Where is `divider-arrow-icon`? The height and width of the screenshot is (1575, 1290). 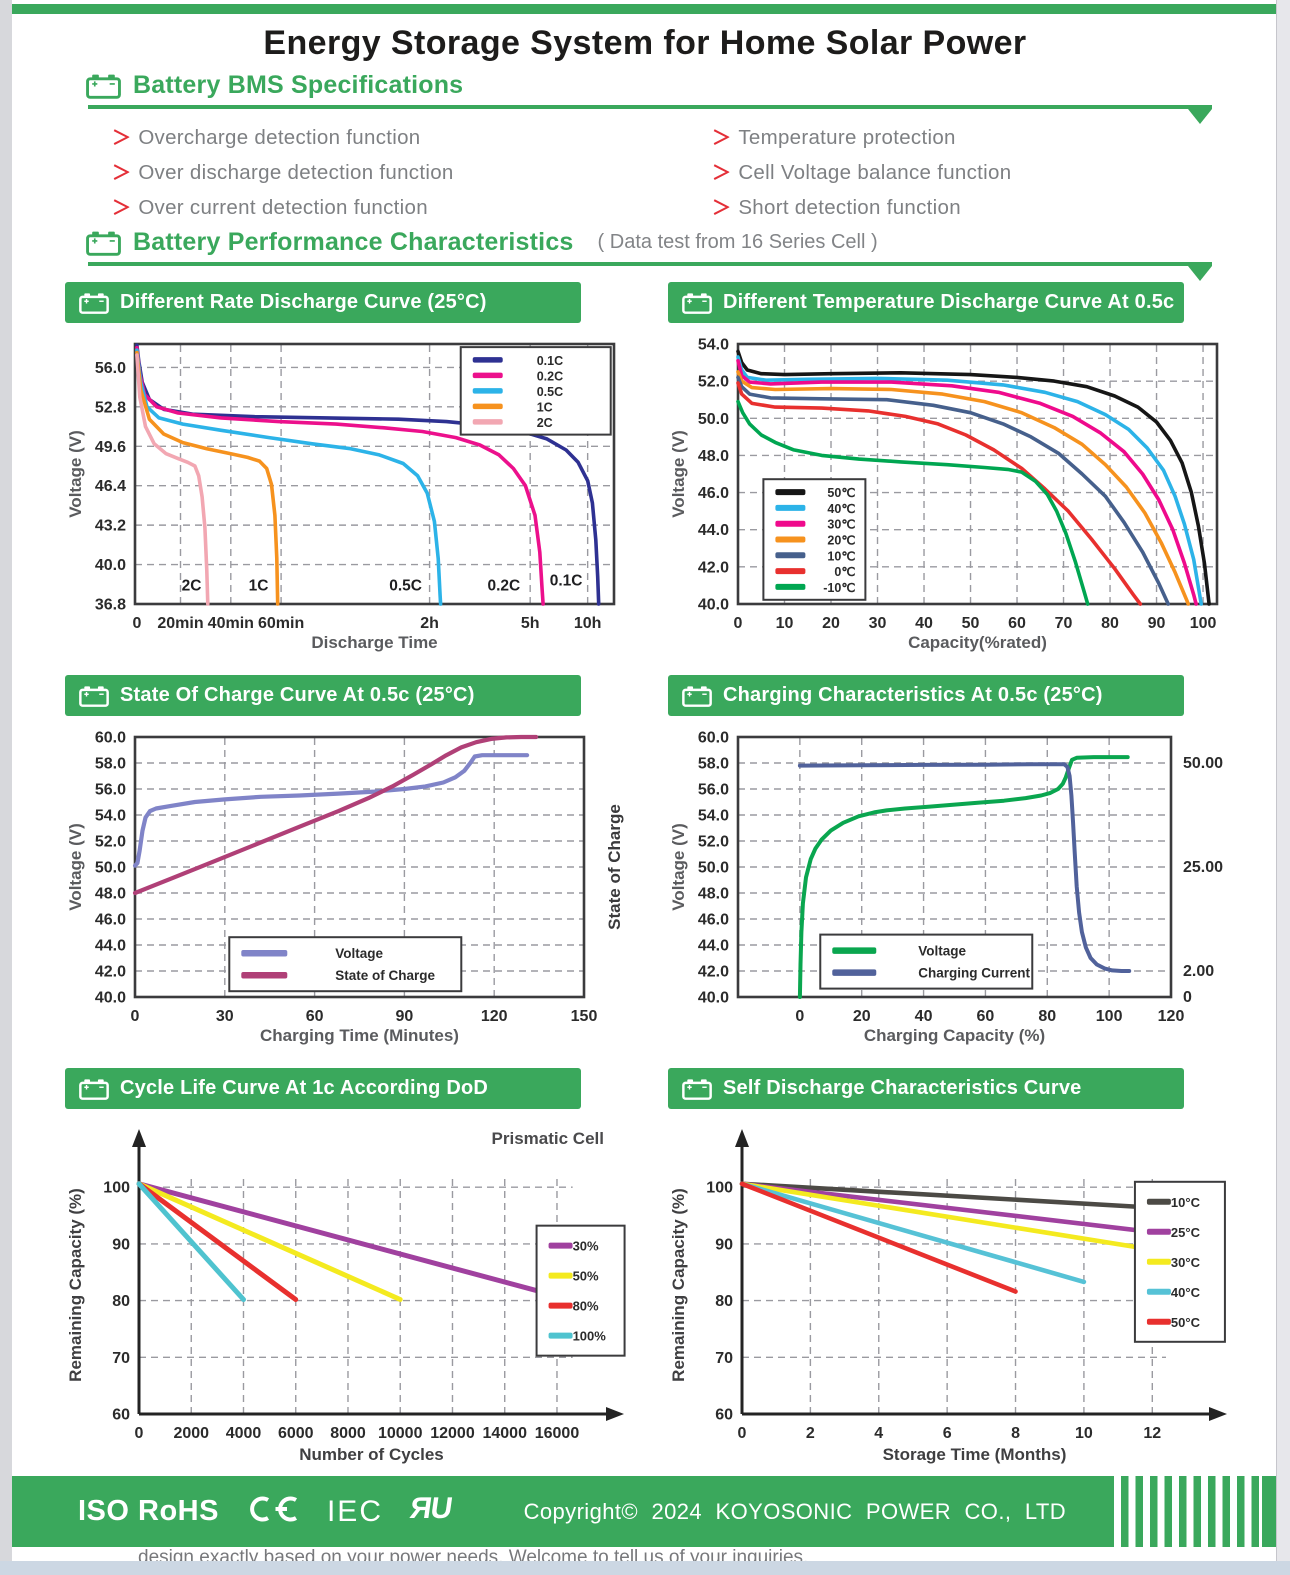 divider-arrow-icon is located at coordinates (1200, 116).